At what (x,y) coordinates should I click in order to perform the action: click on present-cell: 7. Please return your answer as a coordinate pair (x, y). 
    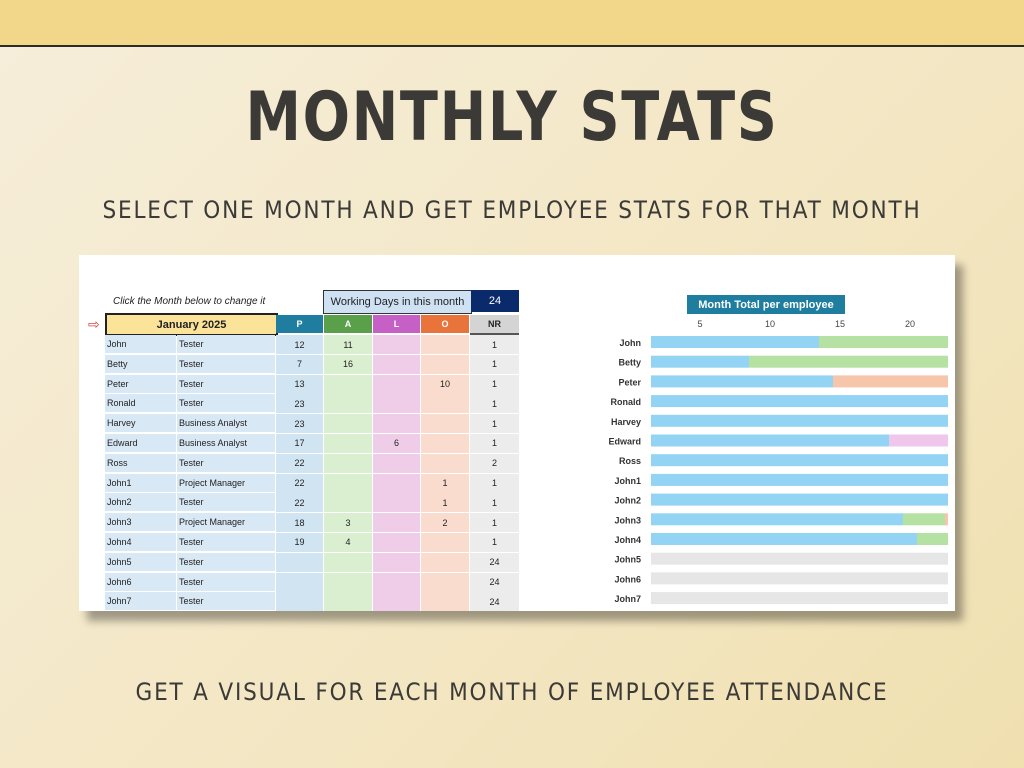
    Looking at the image, I should click on (299, 364).